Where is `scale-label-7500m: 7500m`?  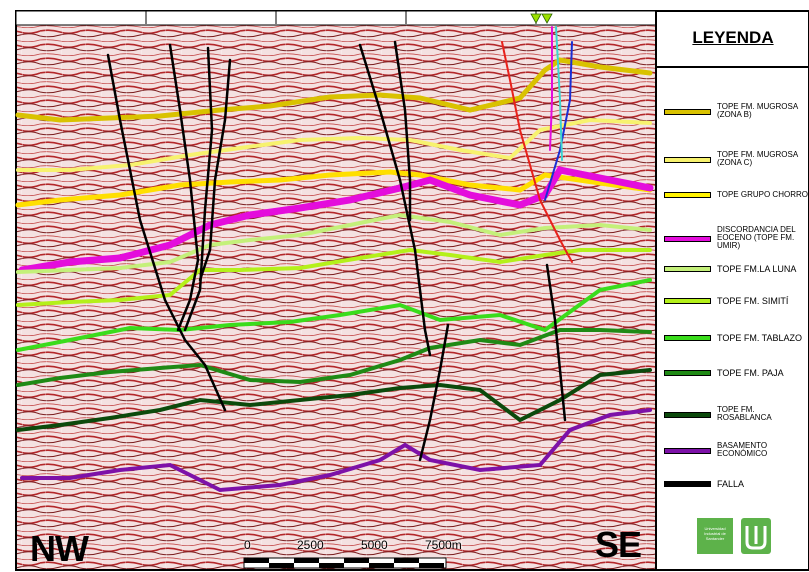 scale-label-7500m: 7500m is located at coordinates (443, 545).